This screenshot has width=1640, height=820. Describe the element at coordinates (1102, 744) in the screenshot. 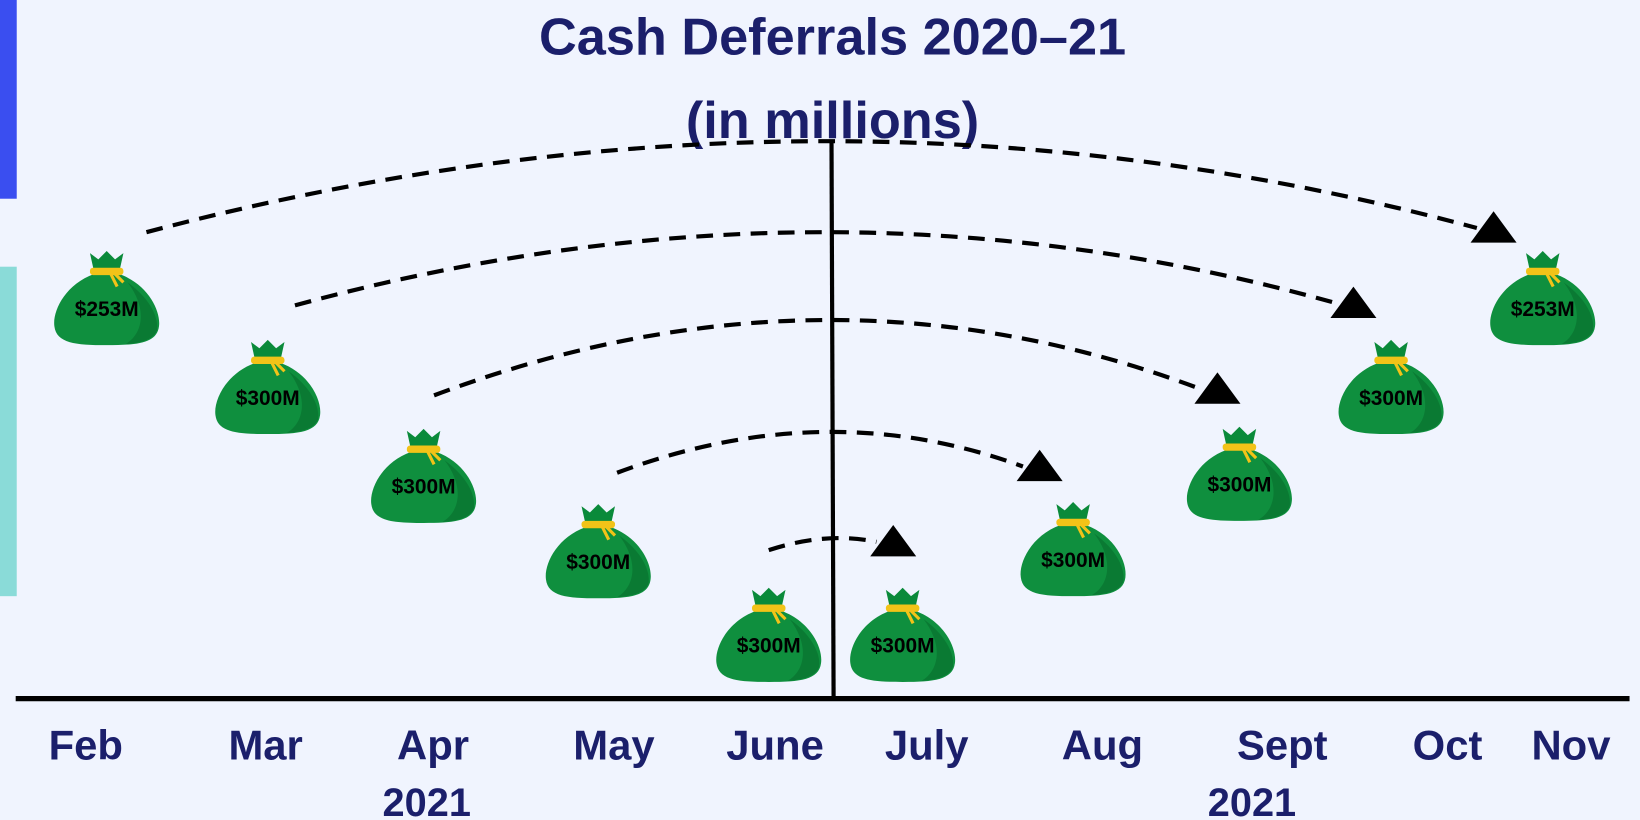

I see `month-label: Aug` at that location.